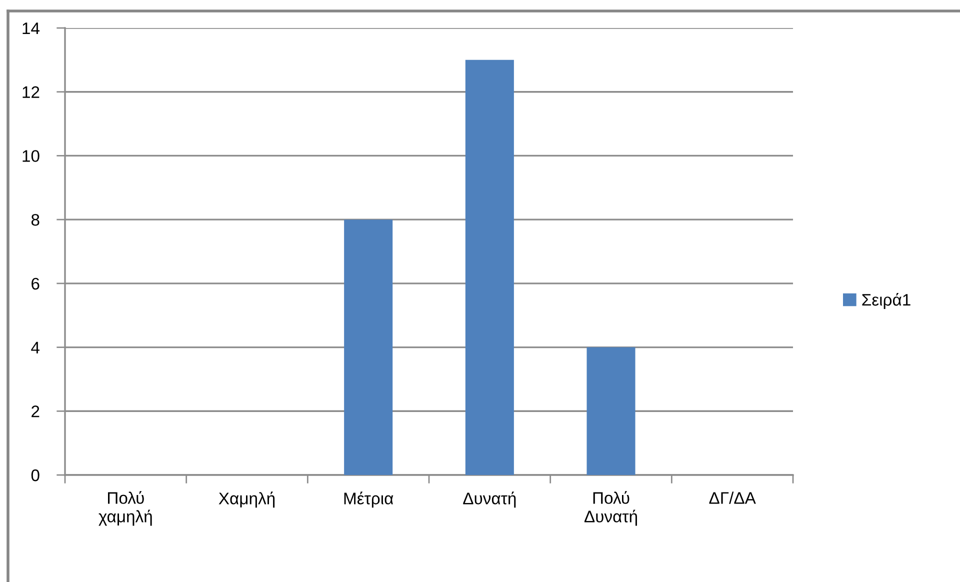 The height and width of the screenshot is (582, 960). What do you see at coordinates (369, 500) in the screenshot?
I see `x-tick-label: Μέτρια` at bounding box center [369, 500].